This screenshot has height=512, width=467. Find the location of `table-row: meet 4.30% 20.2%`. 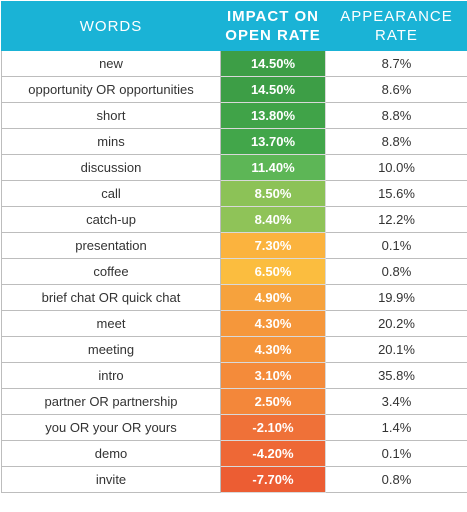

table-row: meet 4.30% 20.2% is located at coordinates (234, 323).